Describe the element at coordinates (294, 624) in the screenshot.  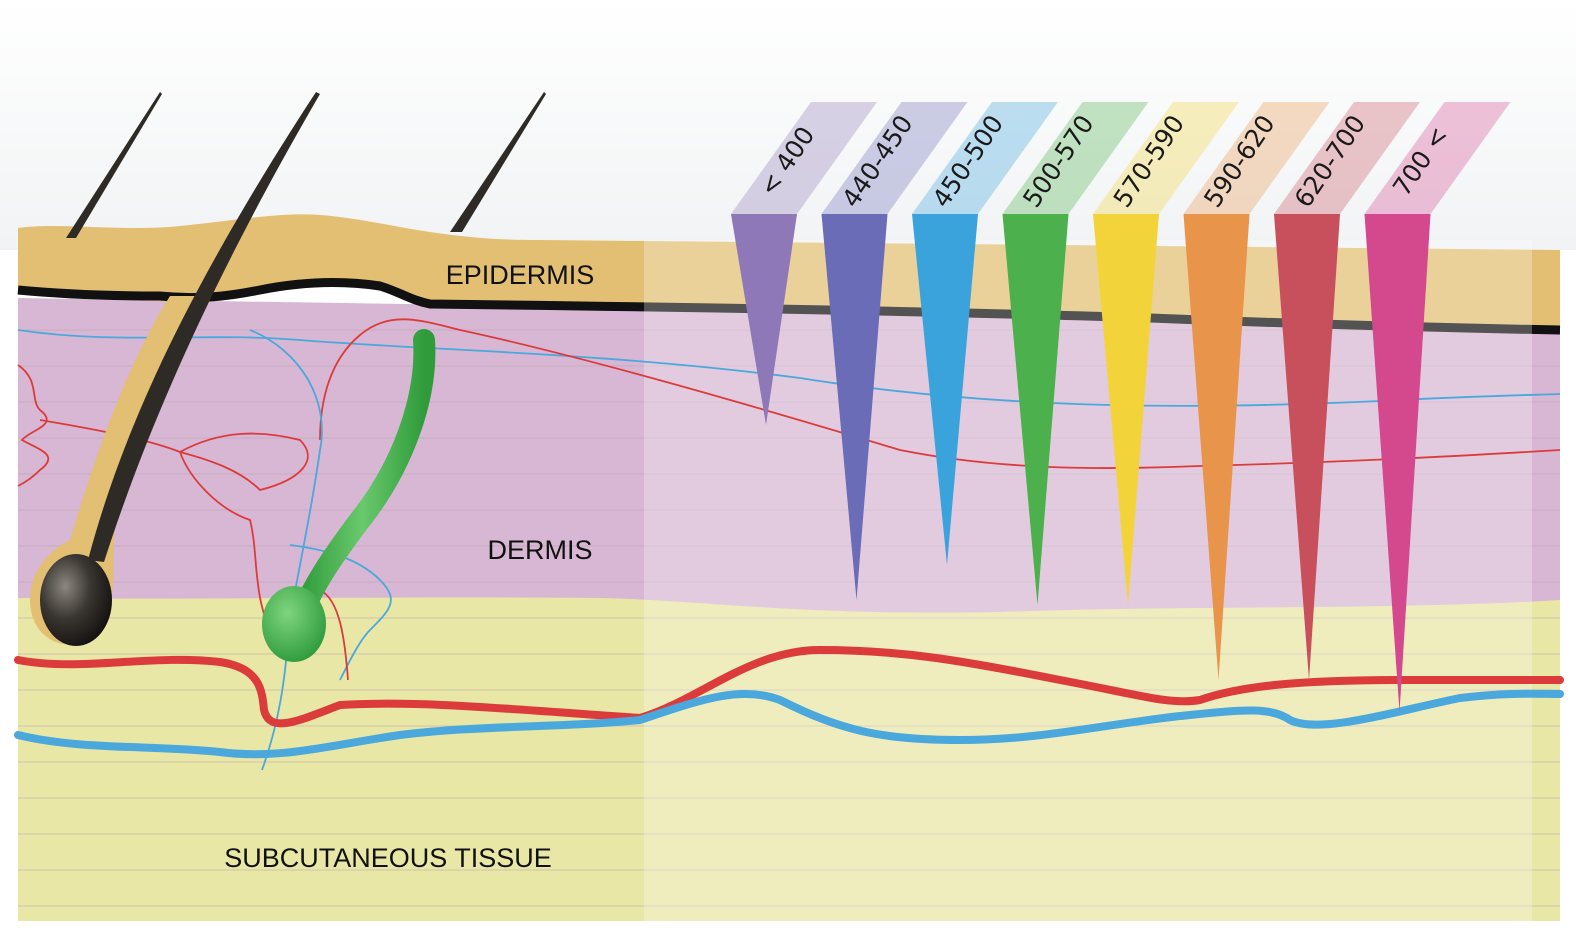
I see `sweat-gland-coil` at that location.